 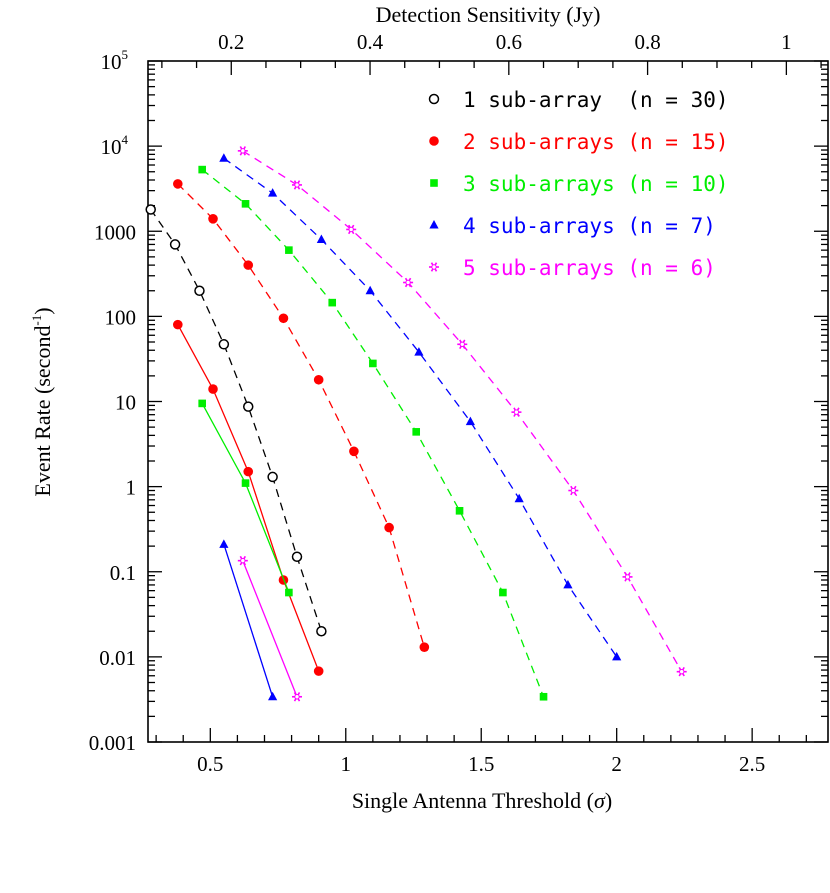 What do you see at coordinates (482, 800) in the screenshot?
I see `x-axis-title: Single Antenna Threshold (σ)` at bounding box center [482, 800].